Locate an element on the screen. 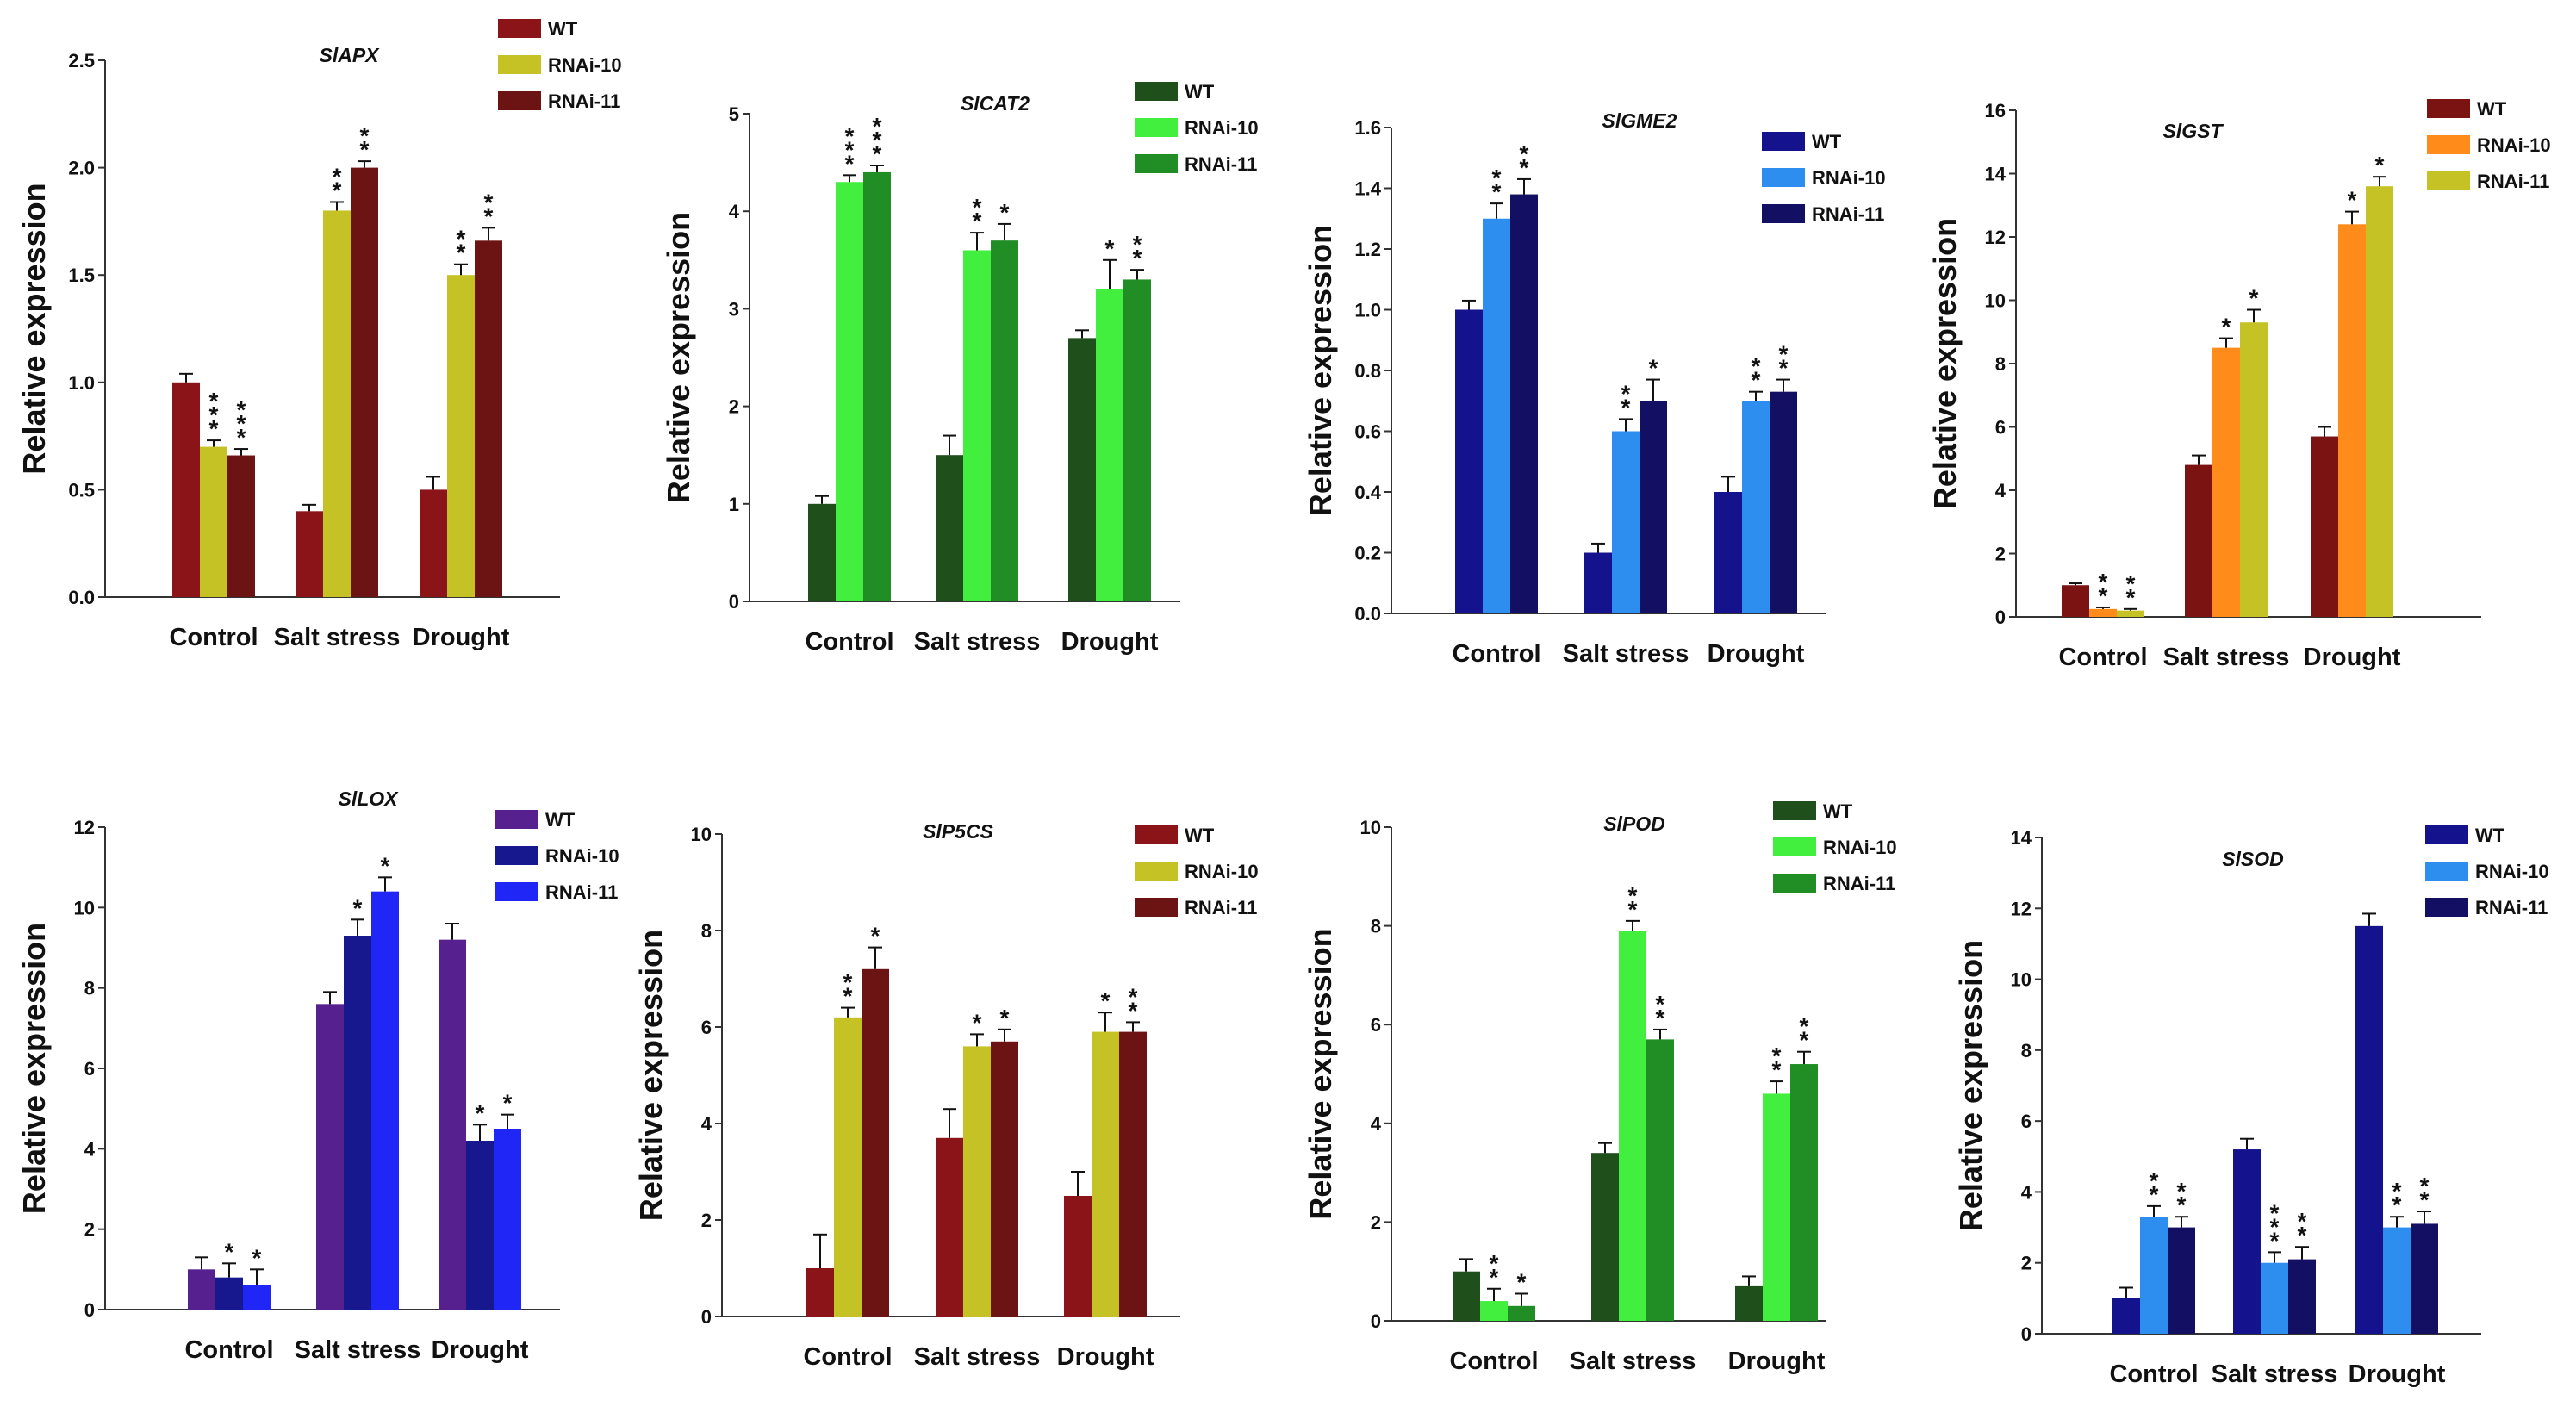 Image resolution: width=2576 pixels, height=1413 pixels. y-tick-label: 8 is located at coordinates (90, 988).